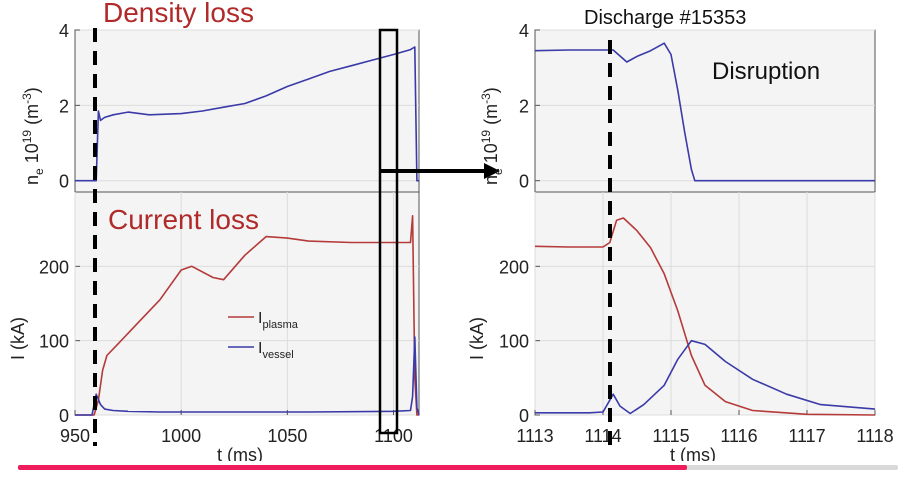 The image size is (916, 478). Describe the element at coordinates (181, 436) in the screenshot. I see `x-tick-label: 1000` at that location.